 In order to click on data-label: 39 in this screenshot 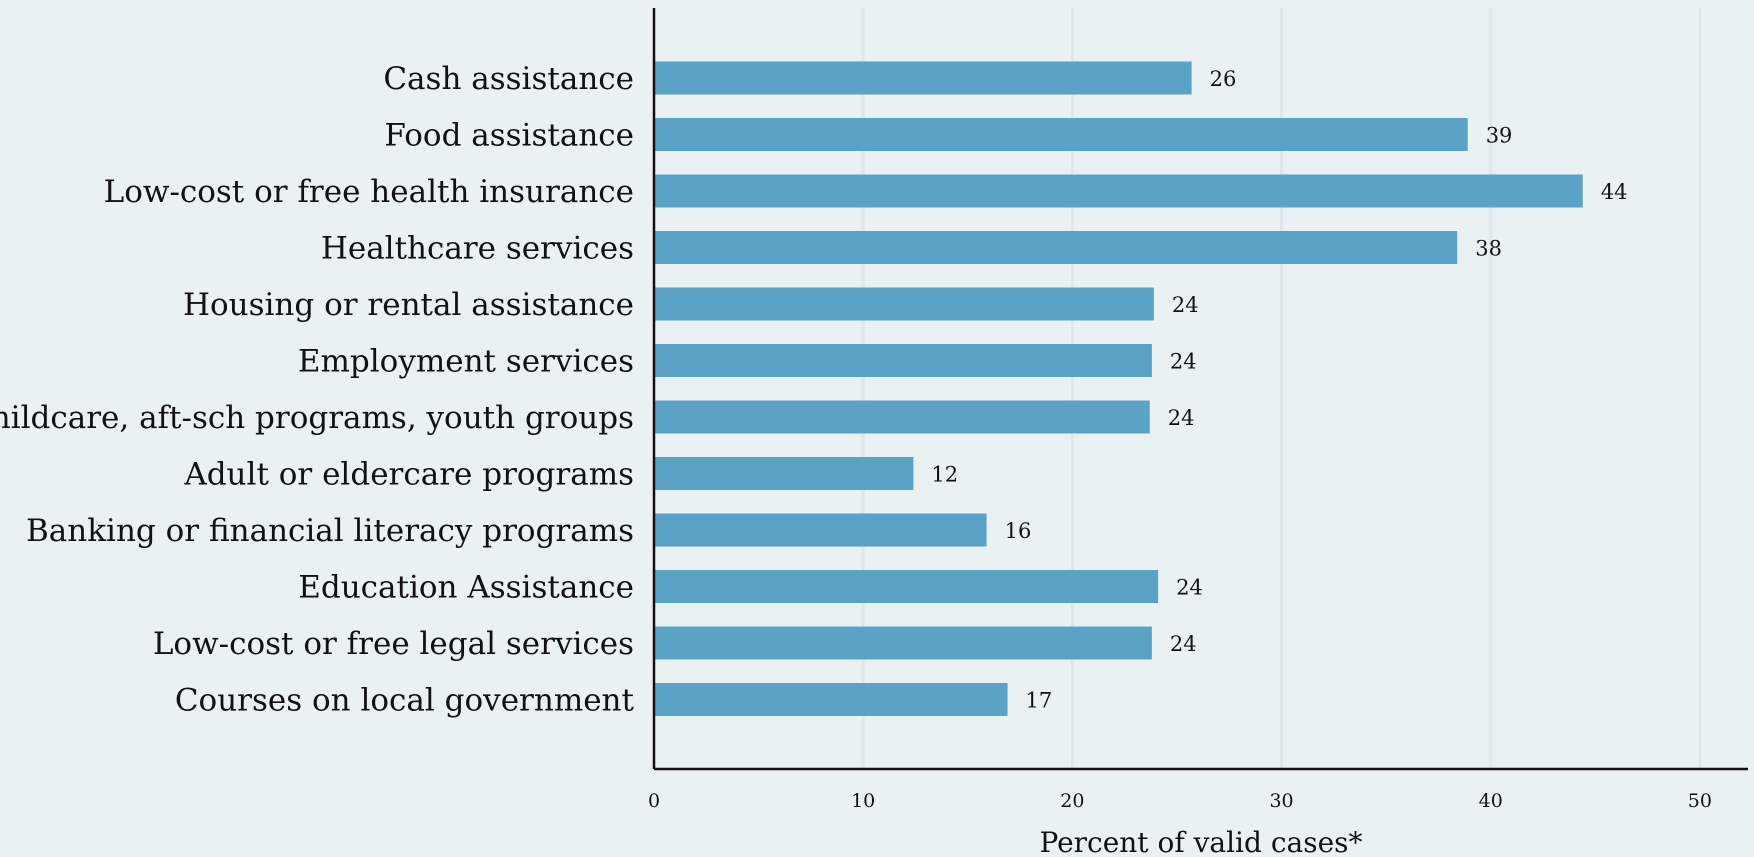, I will do `click(1499, 136)`.